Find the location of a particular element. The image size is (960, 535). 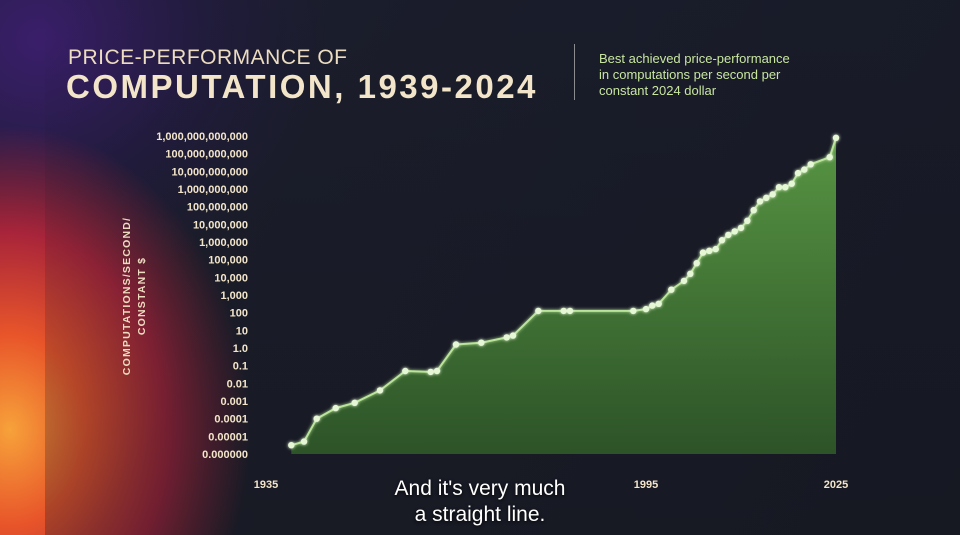

x-tick-label: 2025 is located at coordinates (836, 485).